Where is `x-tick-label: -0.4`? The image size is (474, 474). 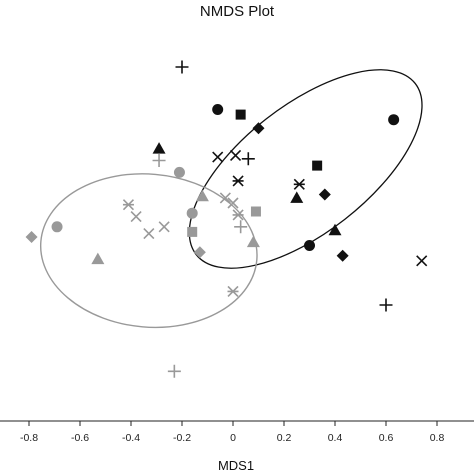 x-tick-label: -0.4 is located at coordinates (131, 438).